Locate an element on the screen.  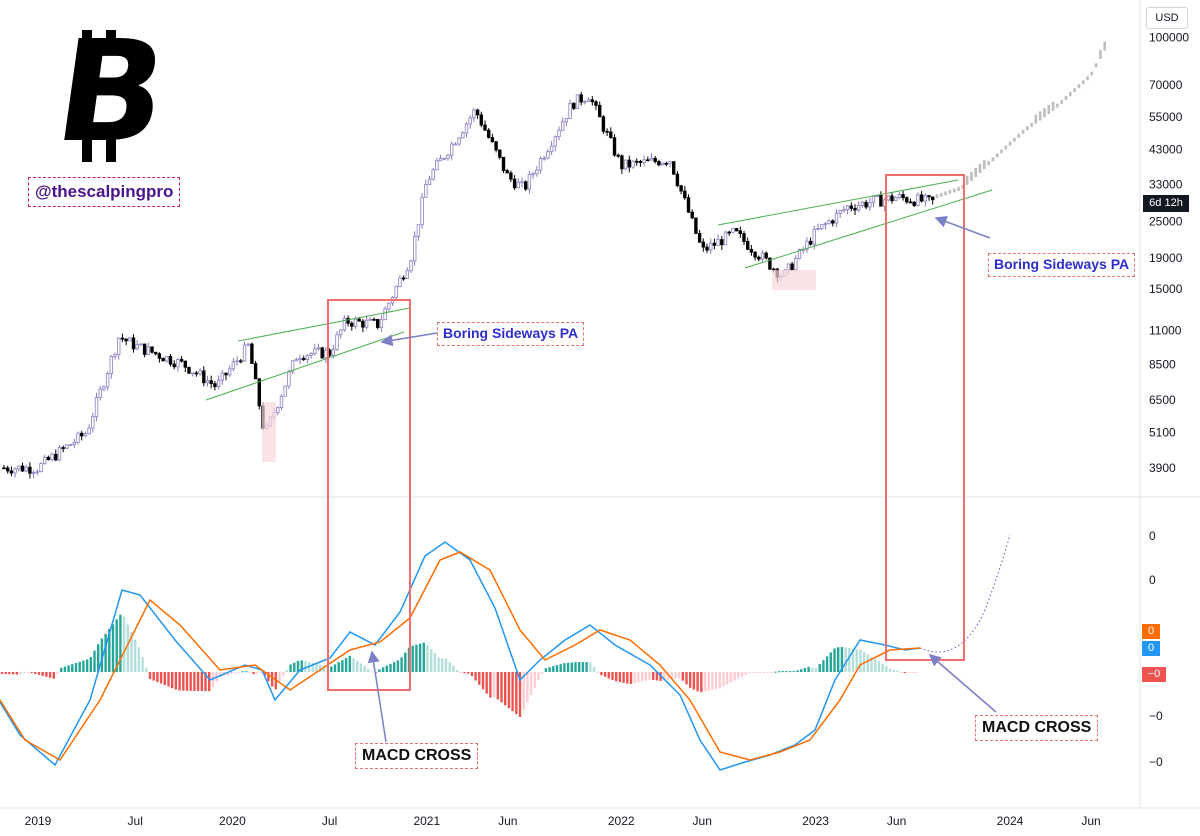
annotation-pa-right-text: Boring Sideways PA is located at coordinates (1062, 264).